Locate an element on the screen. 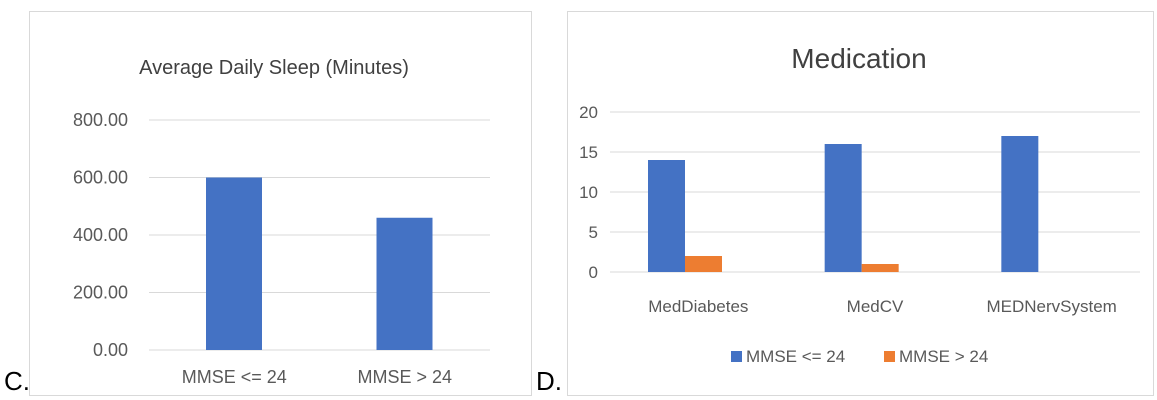  y-tick-label: 600.00 is located at coordinates (100, 178).